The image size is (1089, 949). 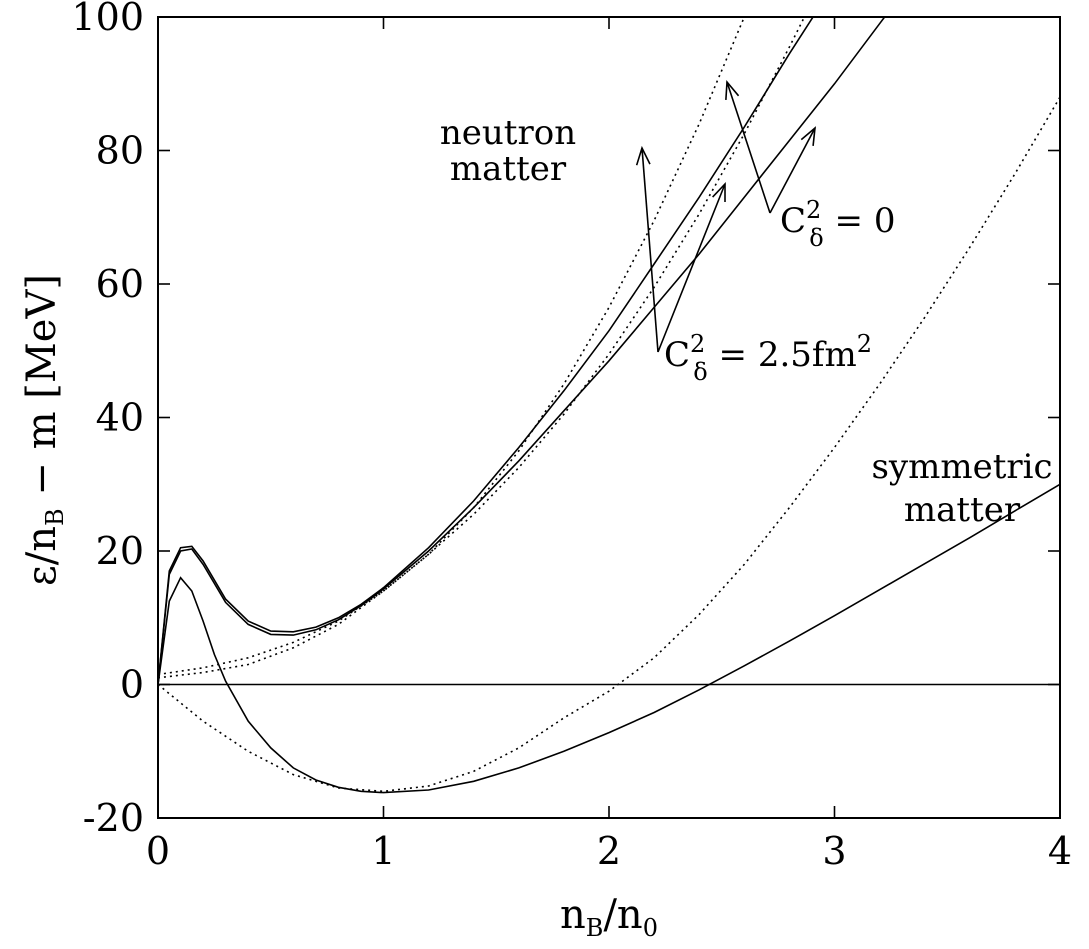 What do you see at coordinates (132, 685) in the screenshot?
I see `y-tick-label-0: 0` at bounding box center [132, 685].